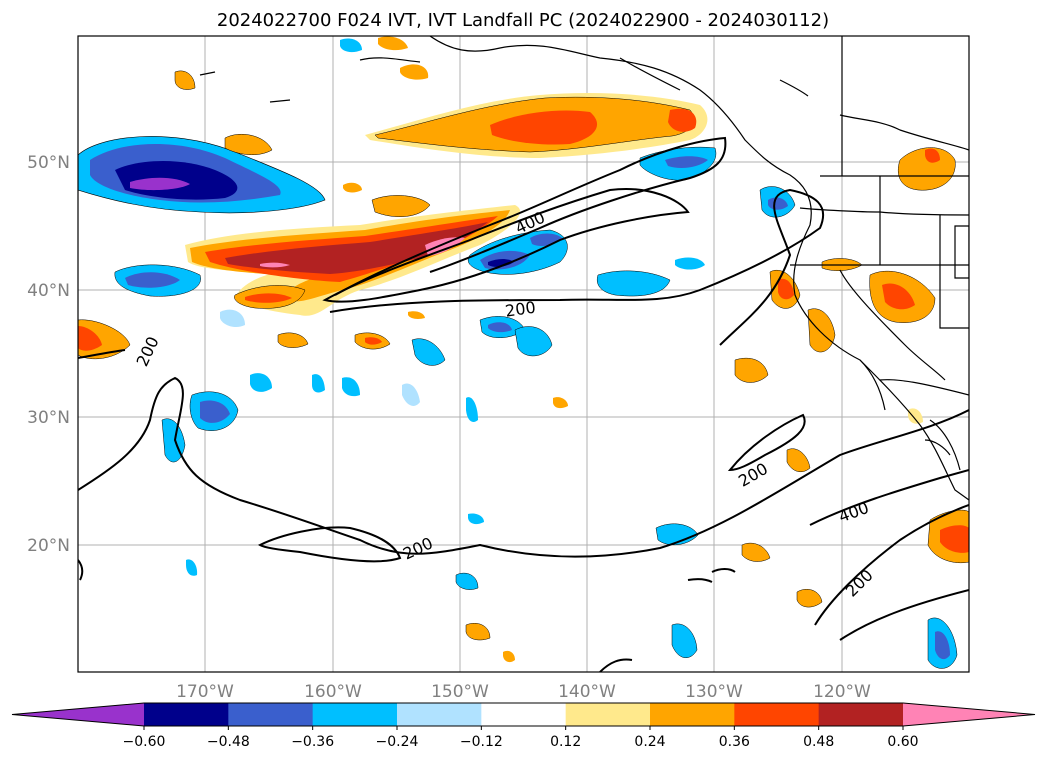 The width and height of the screenshot is (1047, 765). Describe the element at coordinates (714, 692) in the screenshot. I see `lon-tick-label: 130°W` at that location.